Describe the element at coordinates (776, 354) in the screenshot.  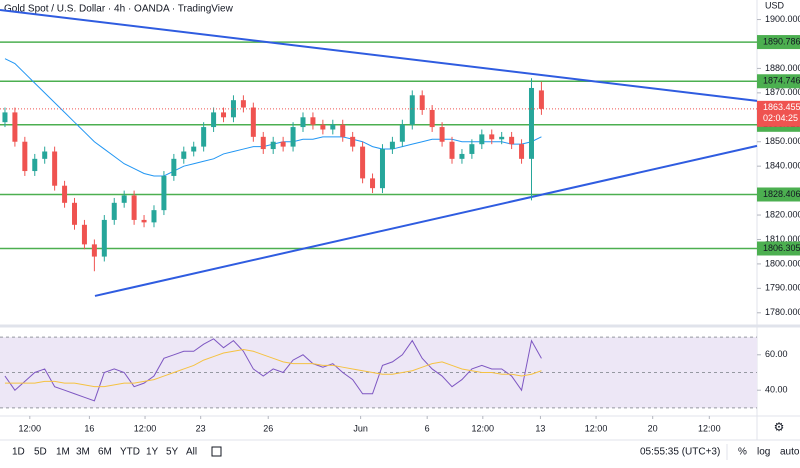
I see `rsi-y-tick-label: 60.00` at that location.